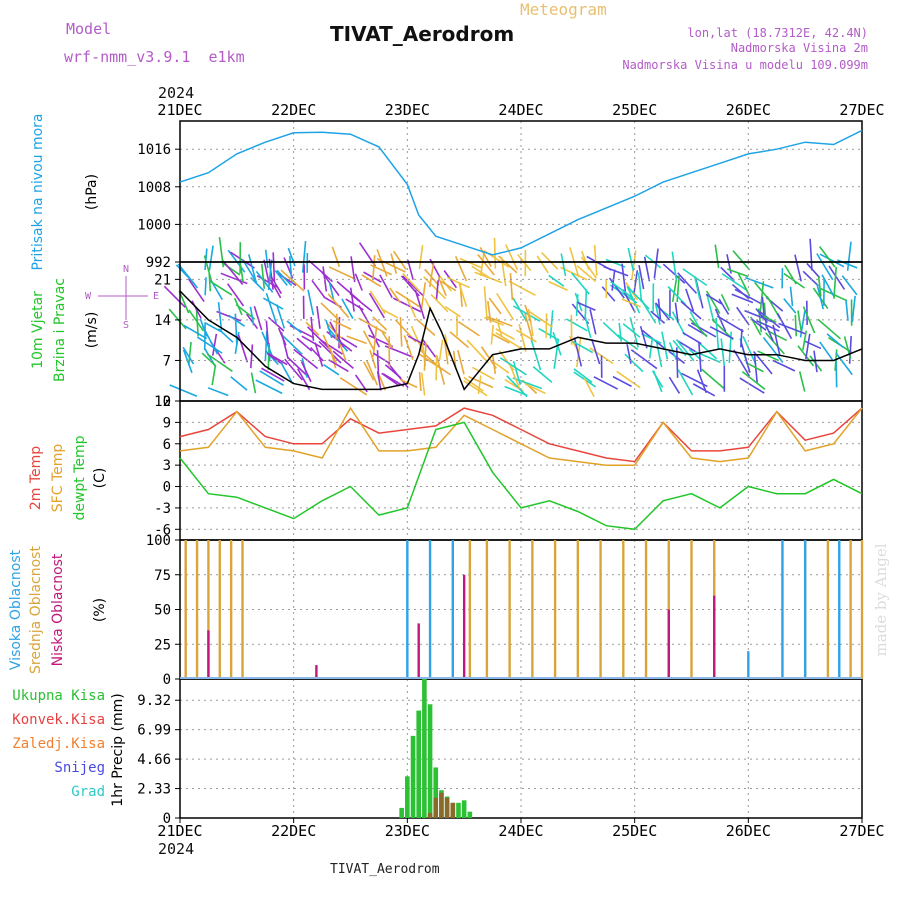  I want to click on date-label-bottom: 25DEC, so click(634, 831).